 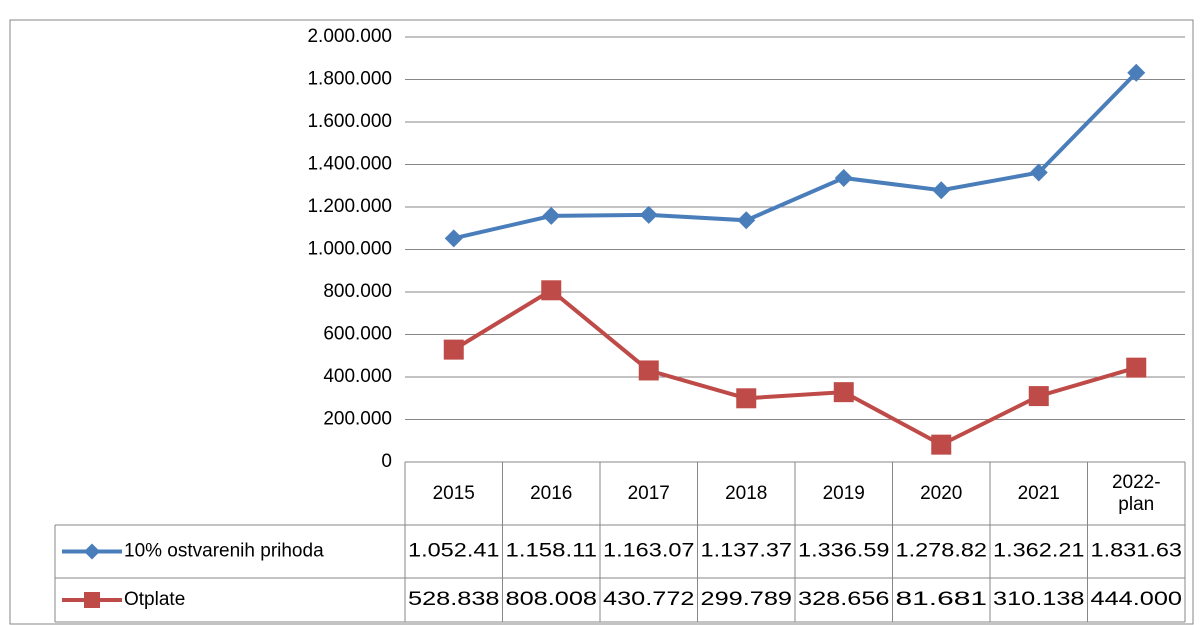 I want to click on table-value: 444.000, so click(x=1137, y=599).